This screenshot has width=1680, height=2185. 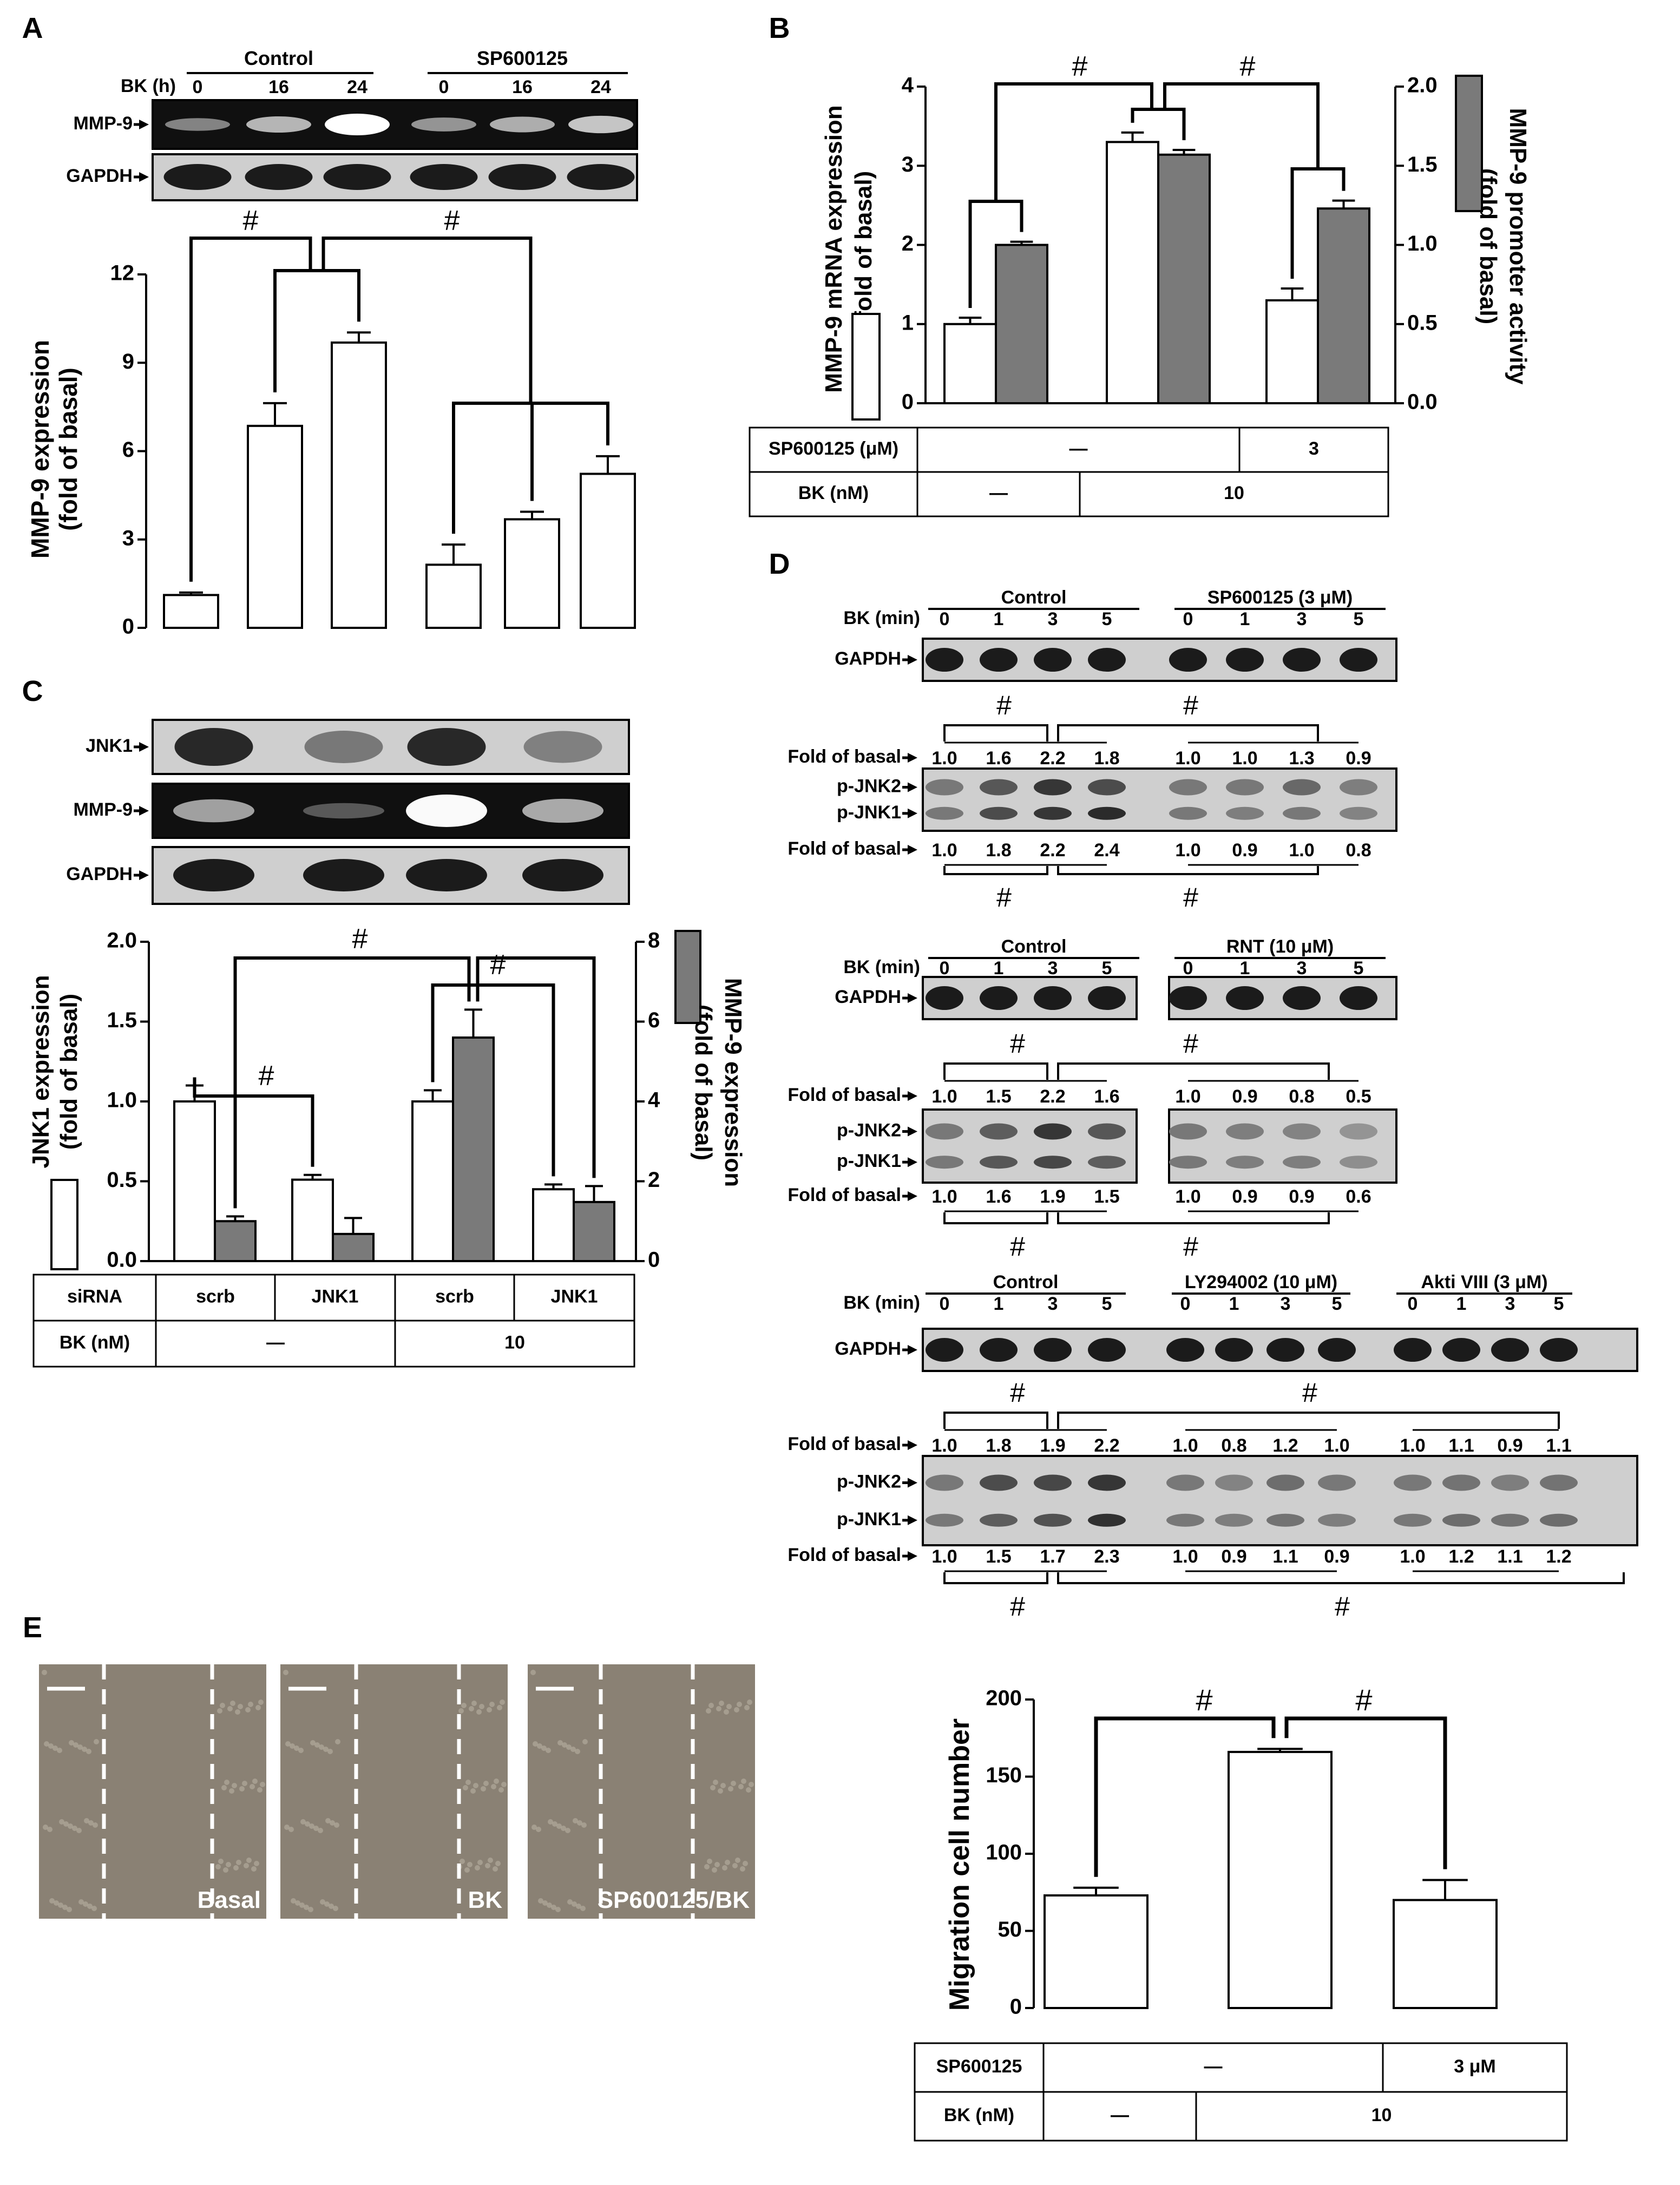 What do you see at coordinates (357, 124) in the screenshot?
I see `mmp9-band` at bounding box center [357, 124].